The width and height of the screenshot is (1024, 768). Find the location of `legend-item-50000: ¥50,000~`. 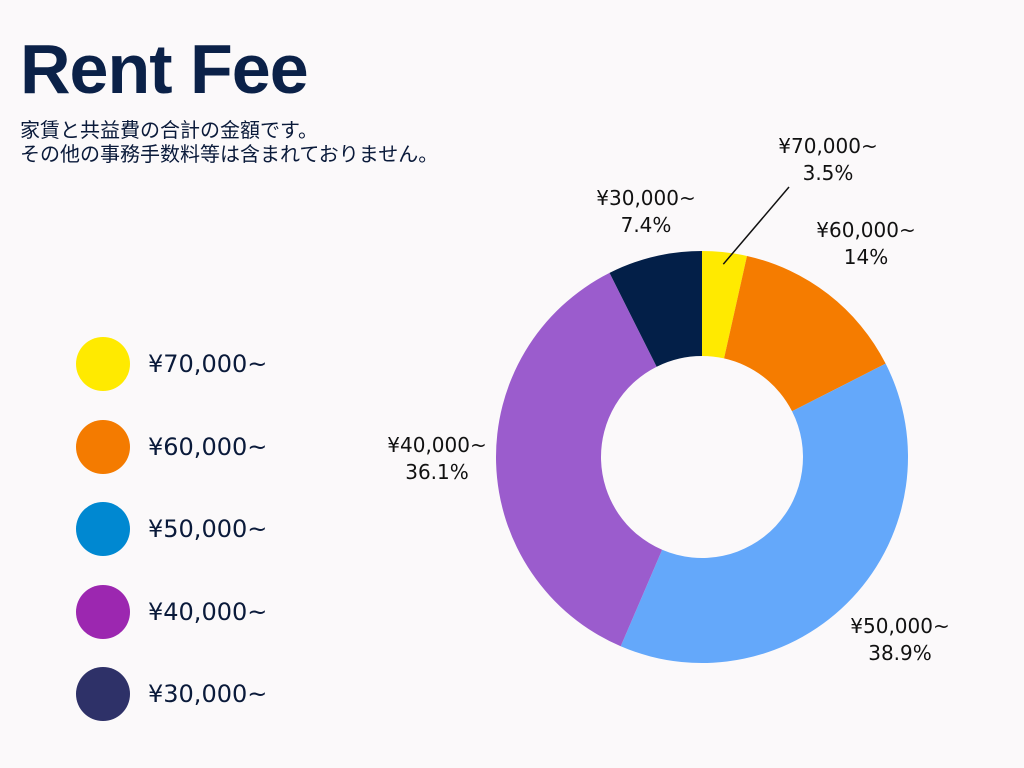

legend-item-50000: ¥50,000~ is located at coordinates (171, 529).